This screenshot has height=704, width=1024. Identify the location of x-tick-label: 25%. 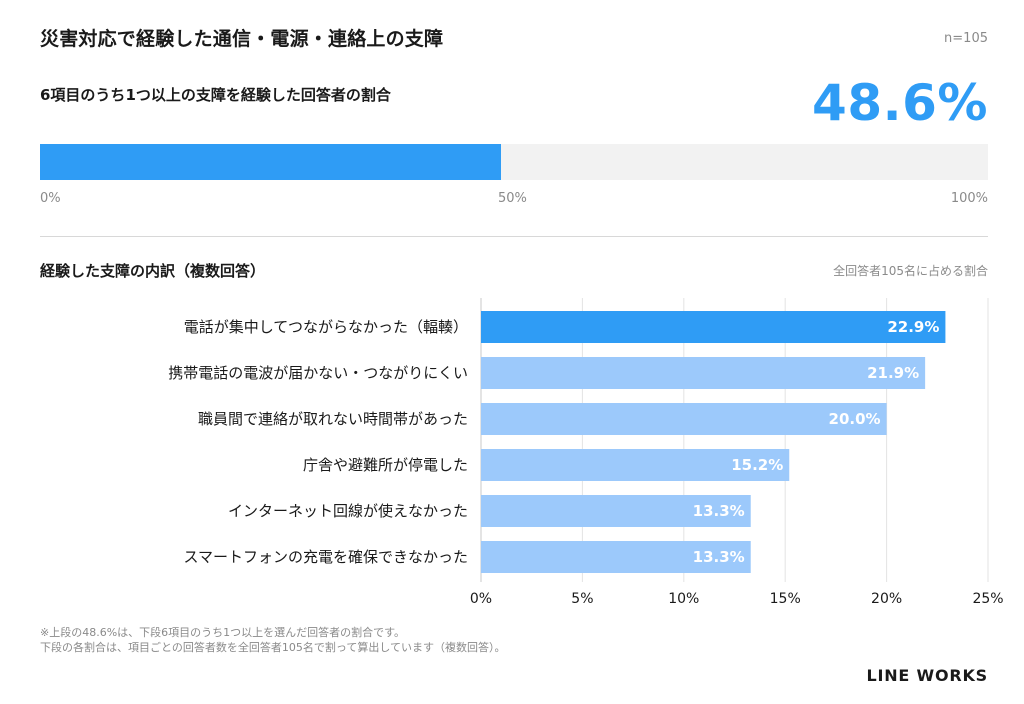
(987, 599).